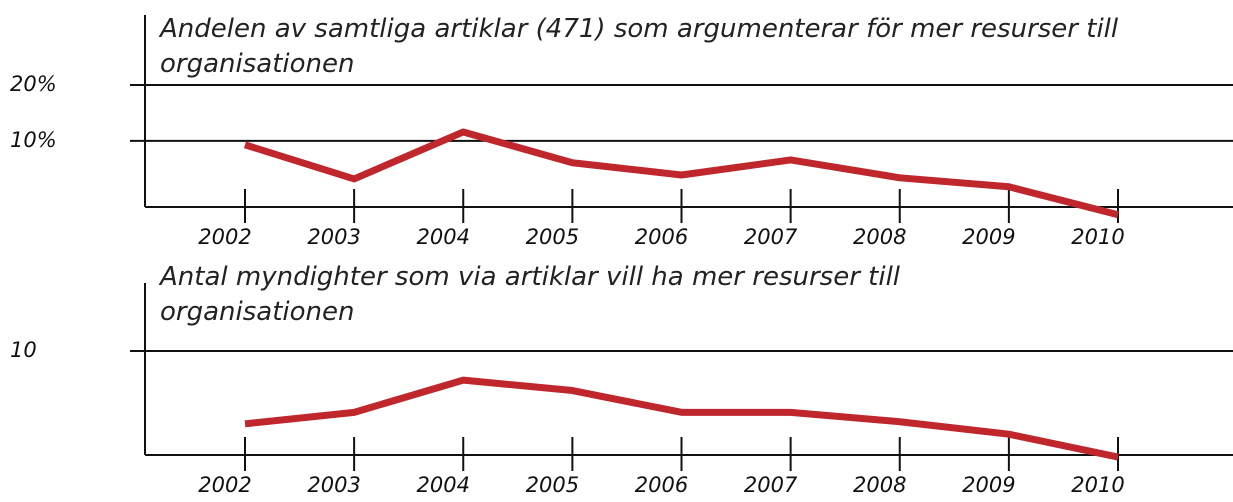 The width and height of the screenshot is (1233, 502). Describe the element at coordinates (23, 350) in the screenshot. I see `y-tick-label: 10` at that location.